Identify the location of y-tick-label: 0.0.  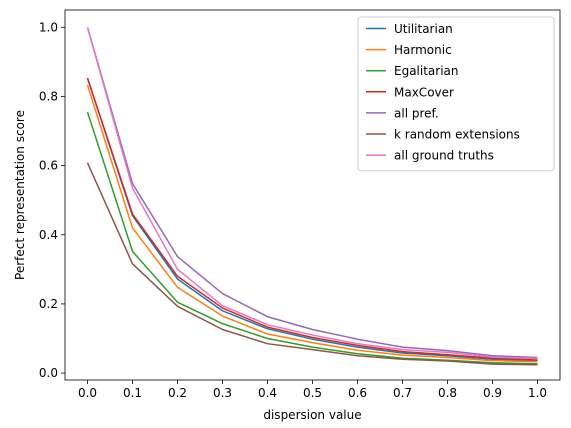
(48, 373).